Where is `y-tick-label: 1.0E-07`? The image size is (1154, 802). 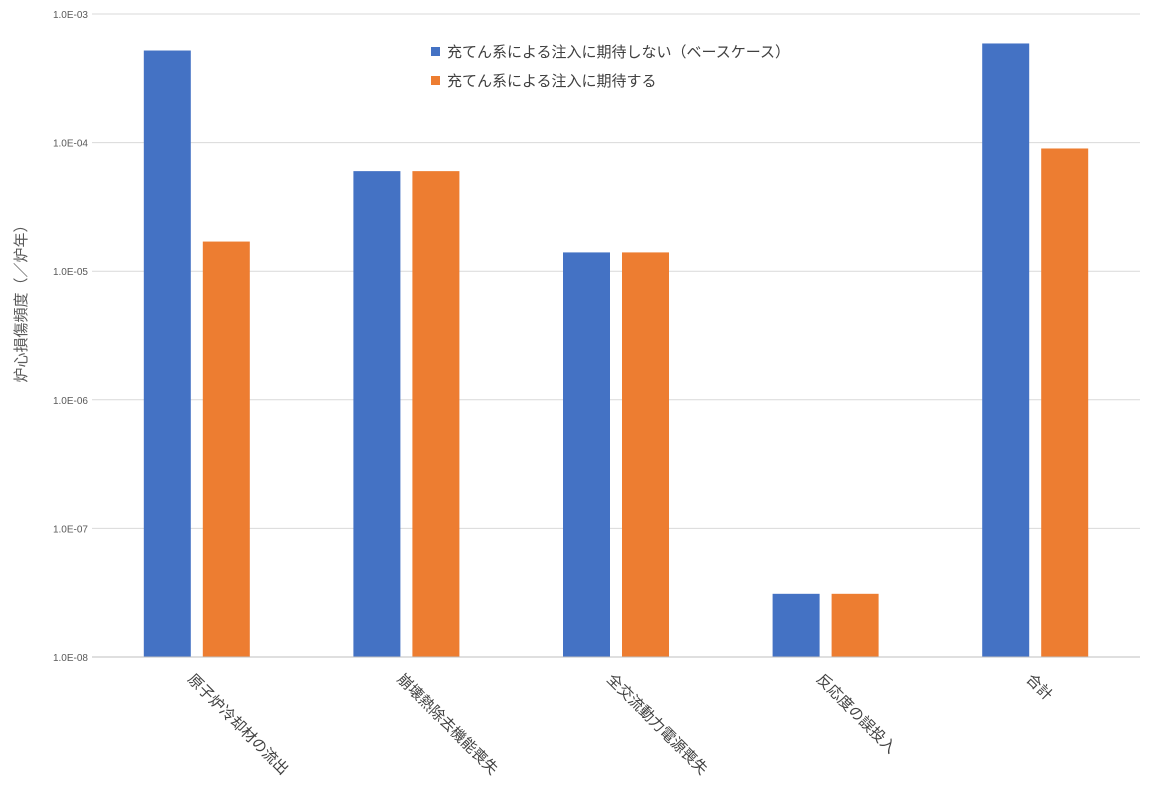
y-tick-label: 1.0E-07 is located at coordinates (70, 529).